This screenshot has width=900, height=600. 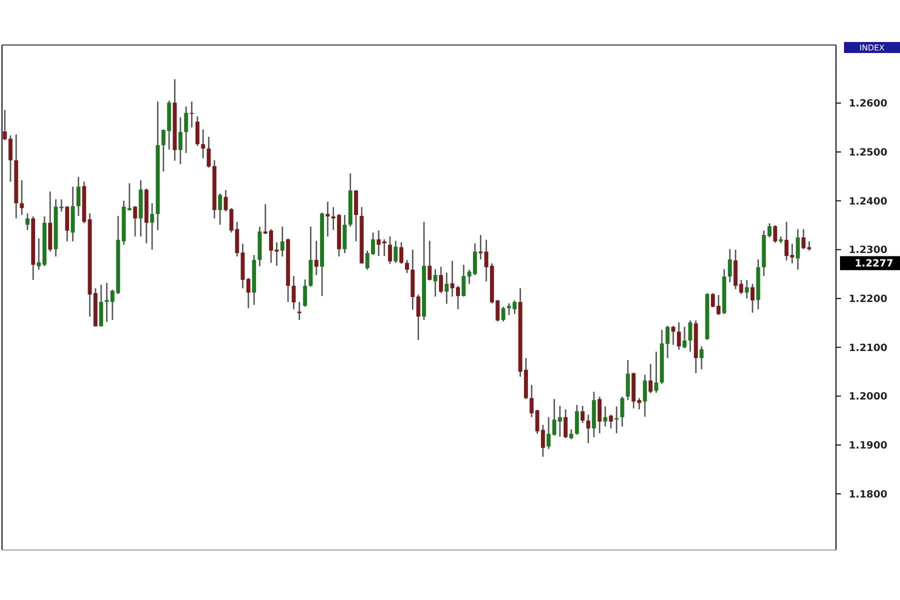 What do you see at coordinates (868, 202) in the screenshot?
I see `y-tick-label: 1.2400` at bounding box center [868, 202].